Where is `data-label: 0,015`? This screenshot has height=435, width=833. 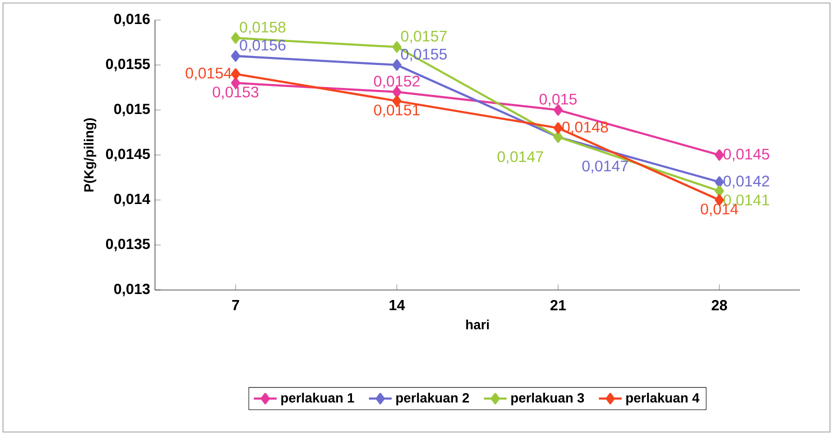
data-label: 0,015 is located at coordinates (558, 100).